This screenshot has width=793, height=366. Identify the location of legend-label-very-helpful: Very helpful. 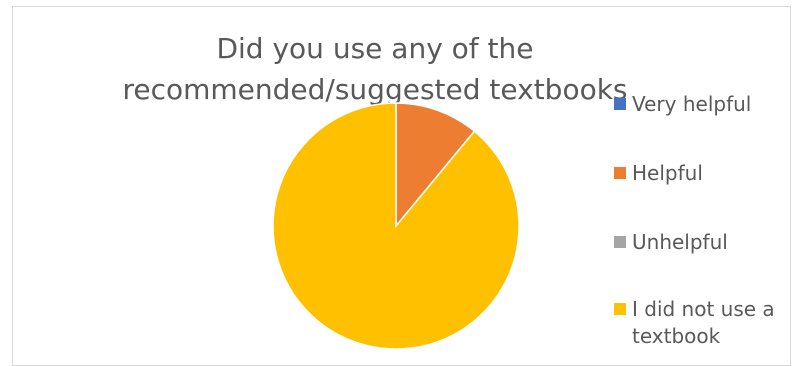
(692, 104).